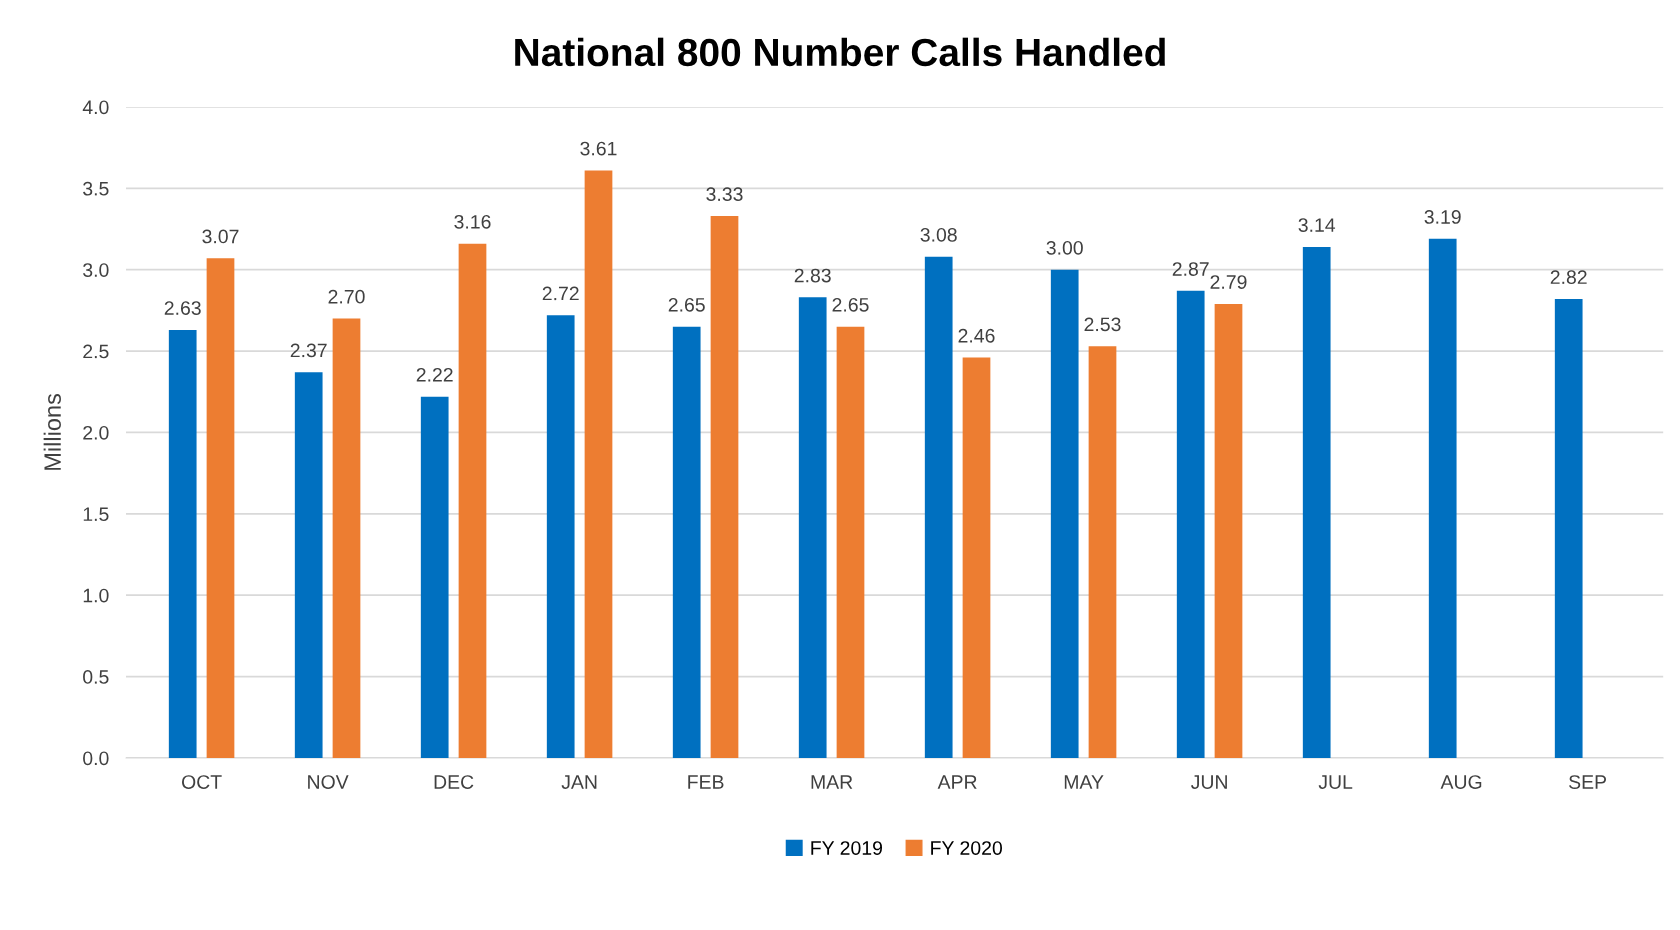 The width and height of the screenshot is (1680, 930). What do you see at coordinates (96, 270) in the screenshot?
I see `y-tick-label: 3.0` at bounding box center [96, 270].